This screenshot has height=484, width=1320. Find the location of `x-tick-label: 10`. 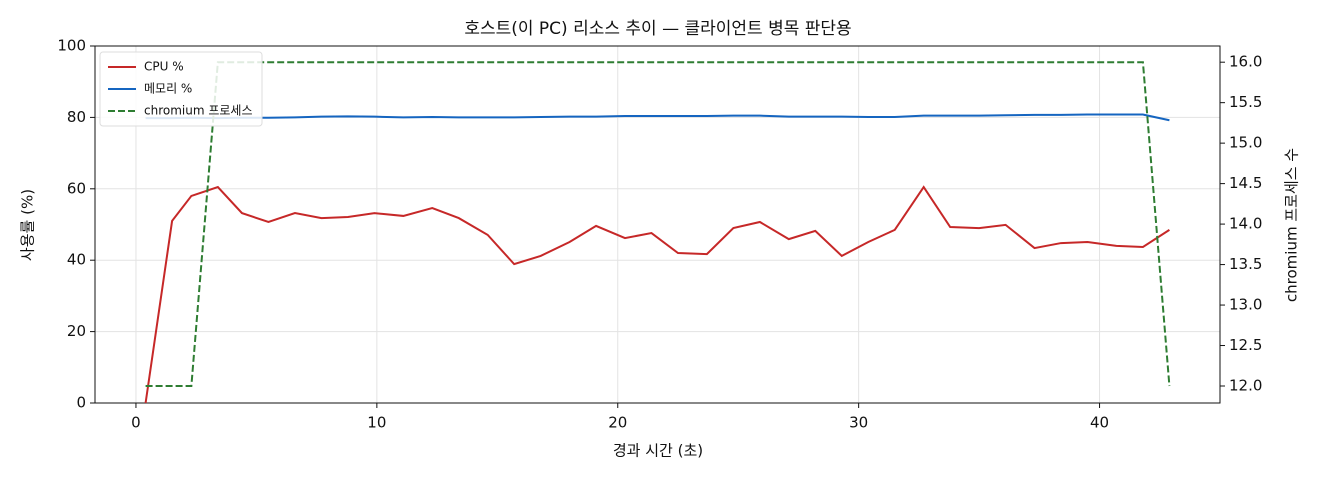

x-tick-label: 10 is located at coordinates (376, 423).